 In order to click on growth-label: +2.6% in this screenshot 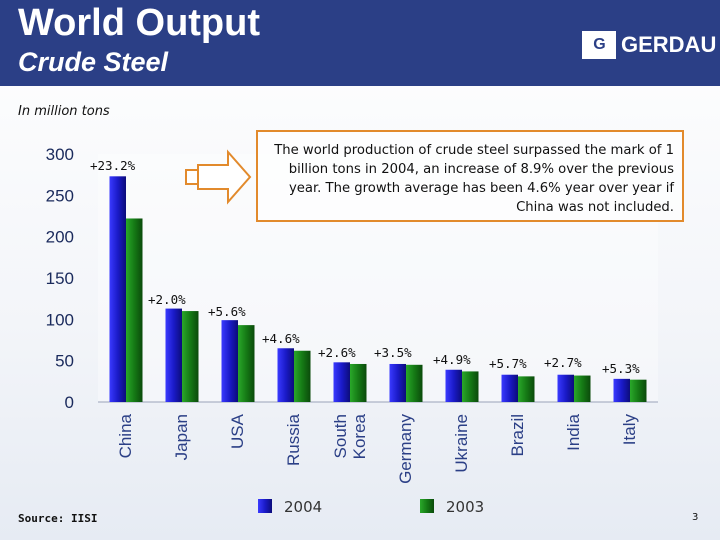, I will do `click(337, 352)`.